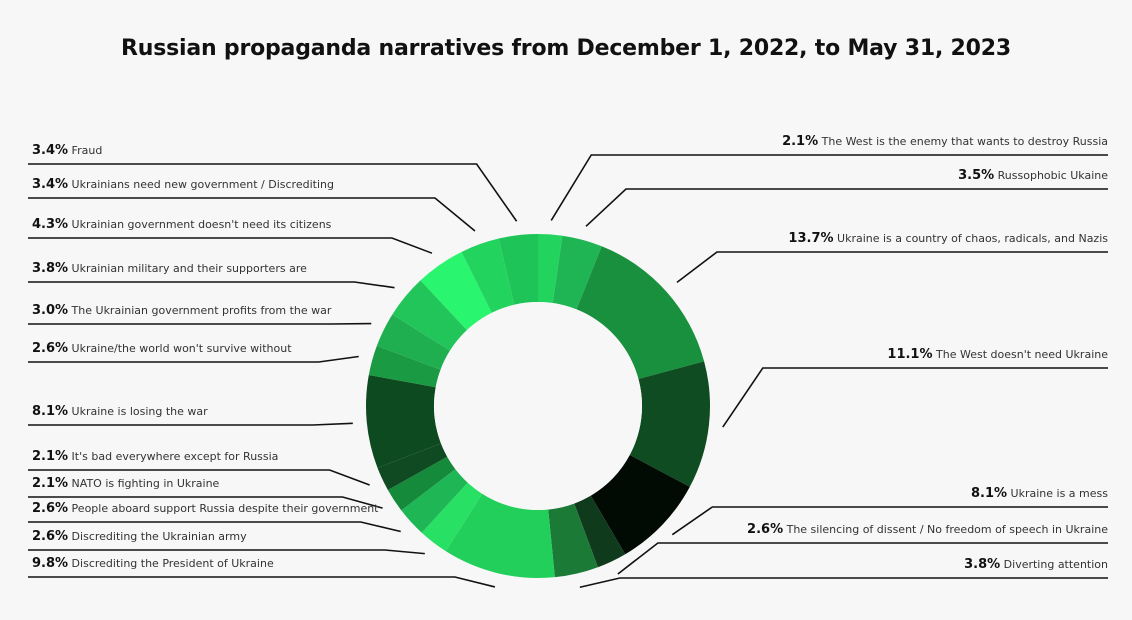 The image size is (1132, 620). I want to click on slice-text: Discrediting the Ukrainian army, so click(157, 536).